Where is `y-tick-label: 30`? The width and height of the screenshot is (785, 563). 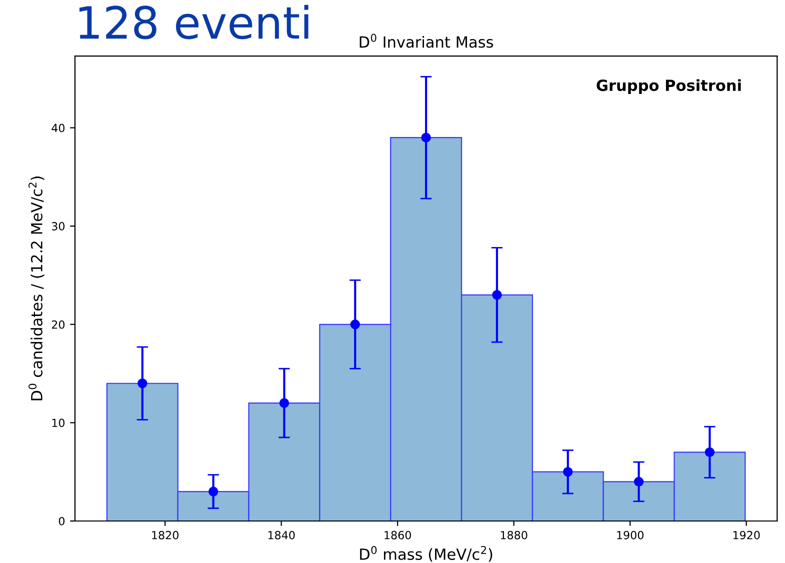
y-tick-label: 30 is located at coordinates (58, 226).